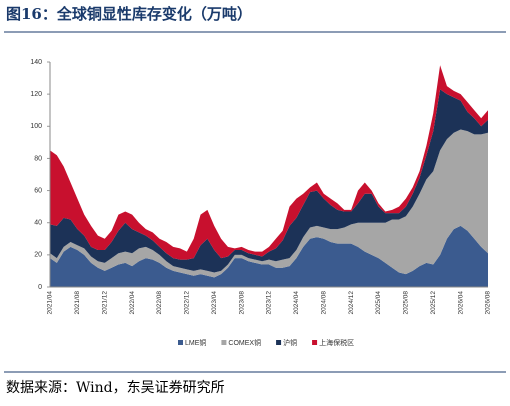 The image size is (510, 406). What do you see at coordinates (336, 342) in the screenshot?
I see `legend-label: 上海保税区` at bounding box center [336, 342].